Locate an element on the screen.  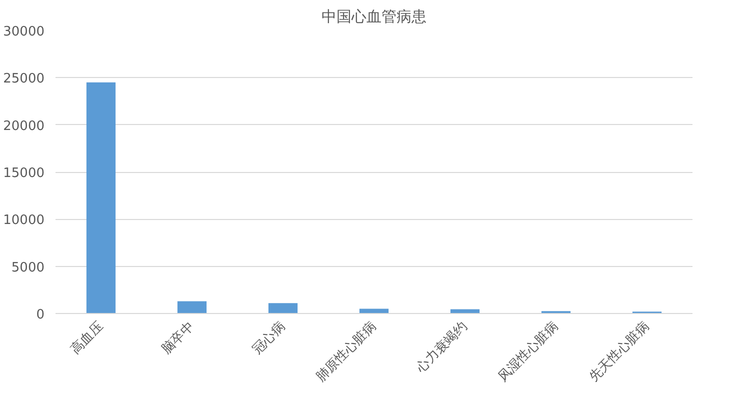
x-tick-label: 冠心病 is located at coordinates (268, 338).